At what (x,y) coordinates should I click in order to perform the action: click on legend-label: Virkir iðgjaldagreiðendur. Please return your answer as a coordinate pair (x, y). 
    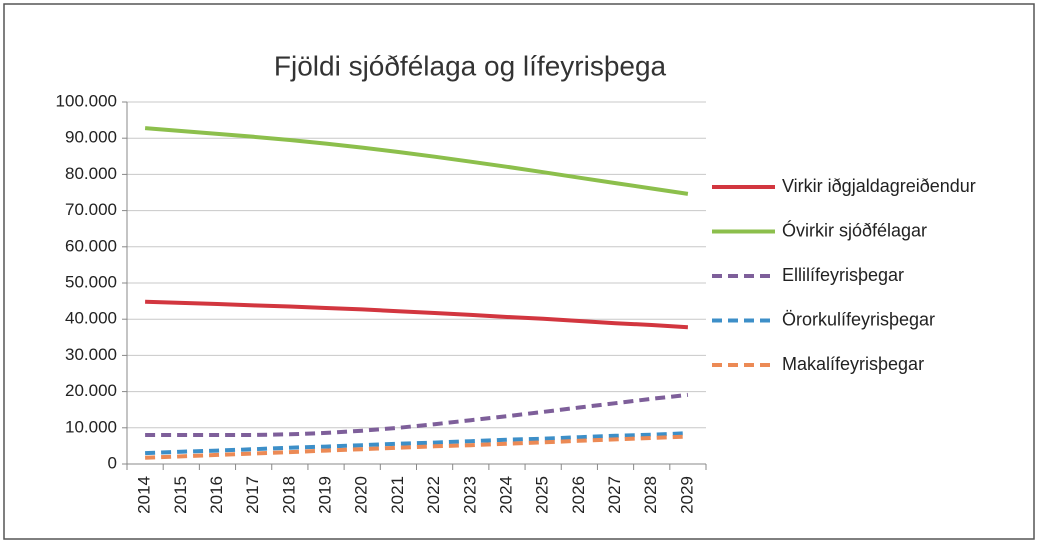
    Looking at the image, I should click on (879, 186).